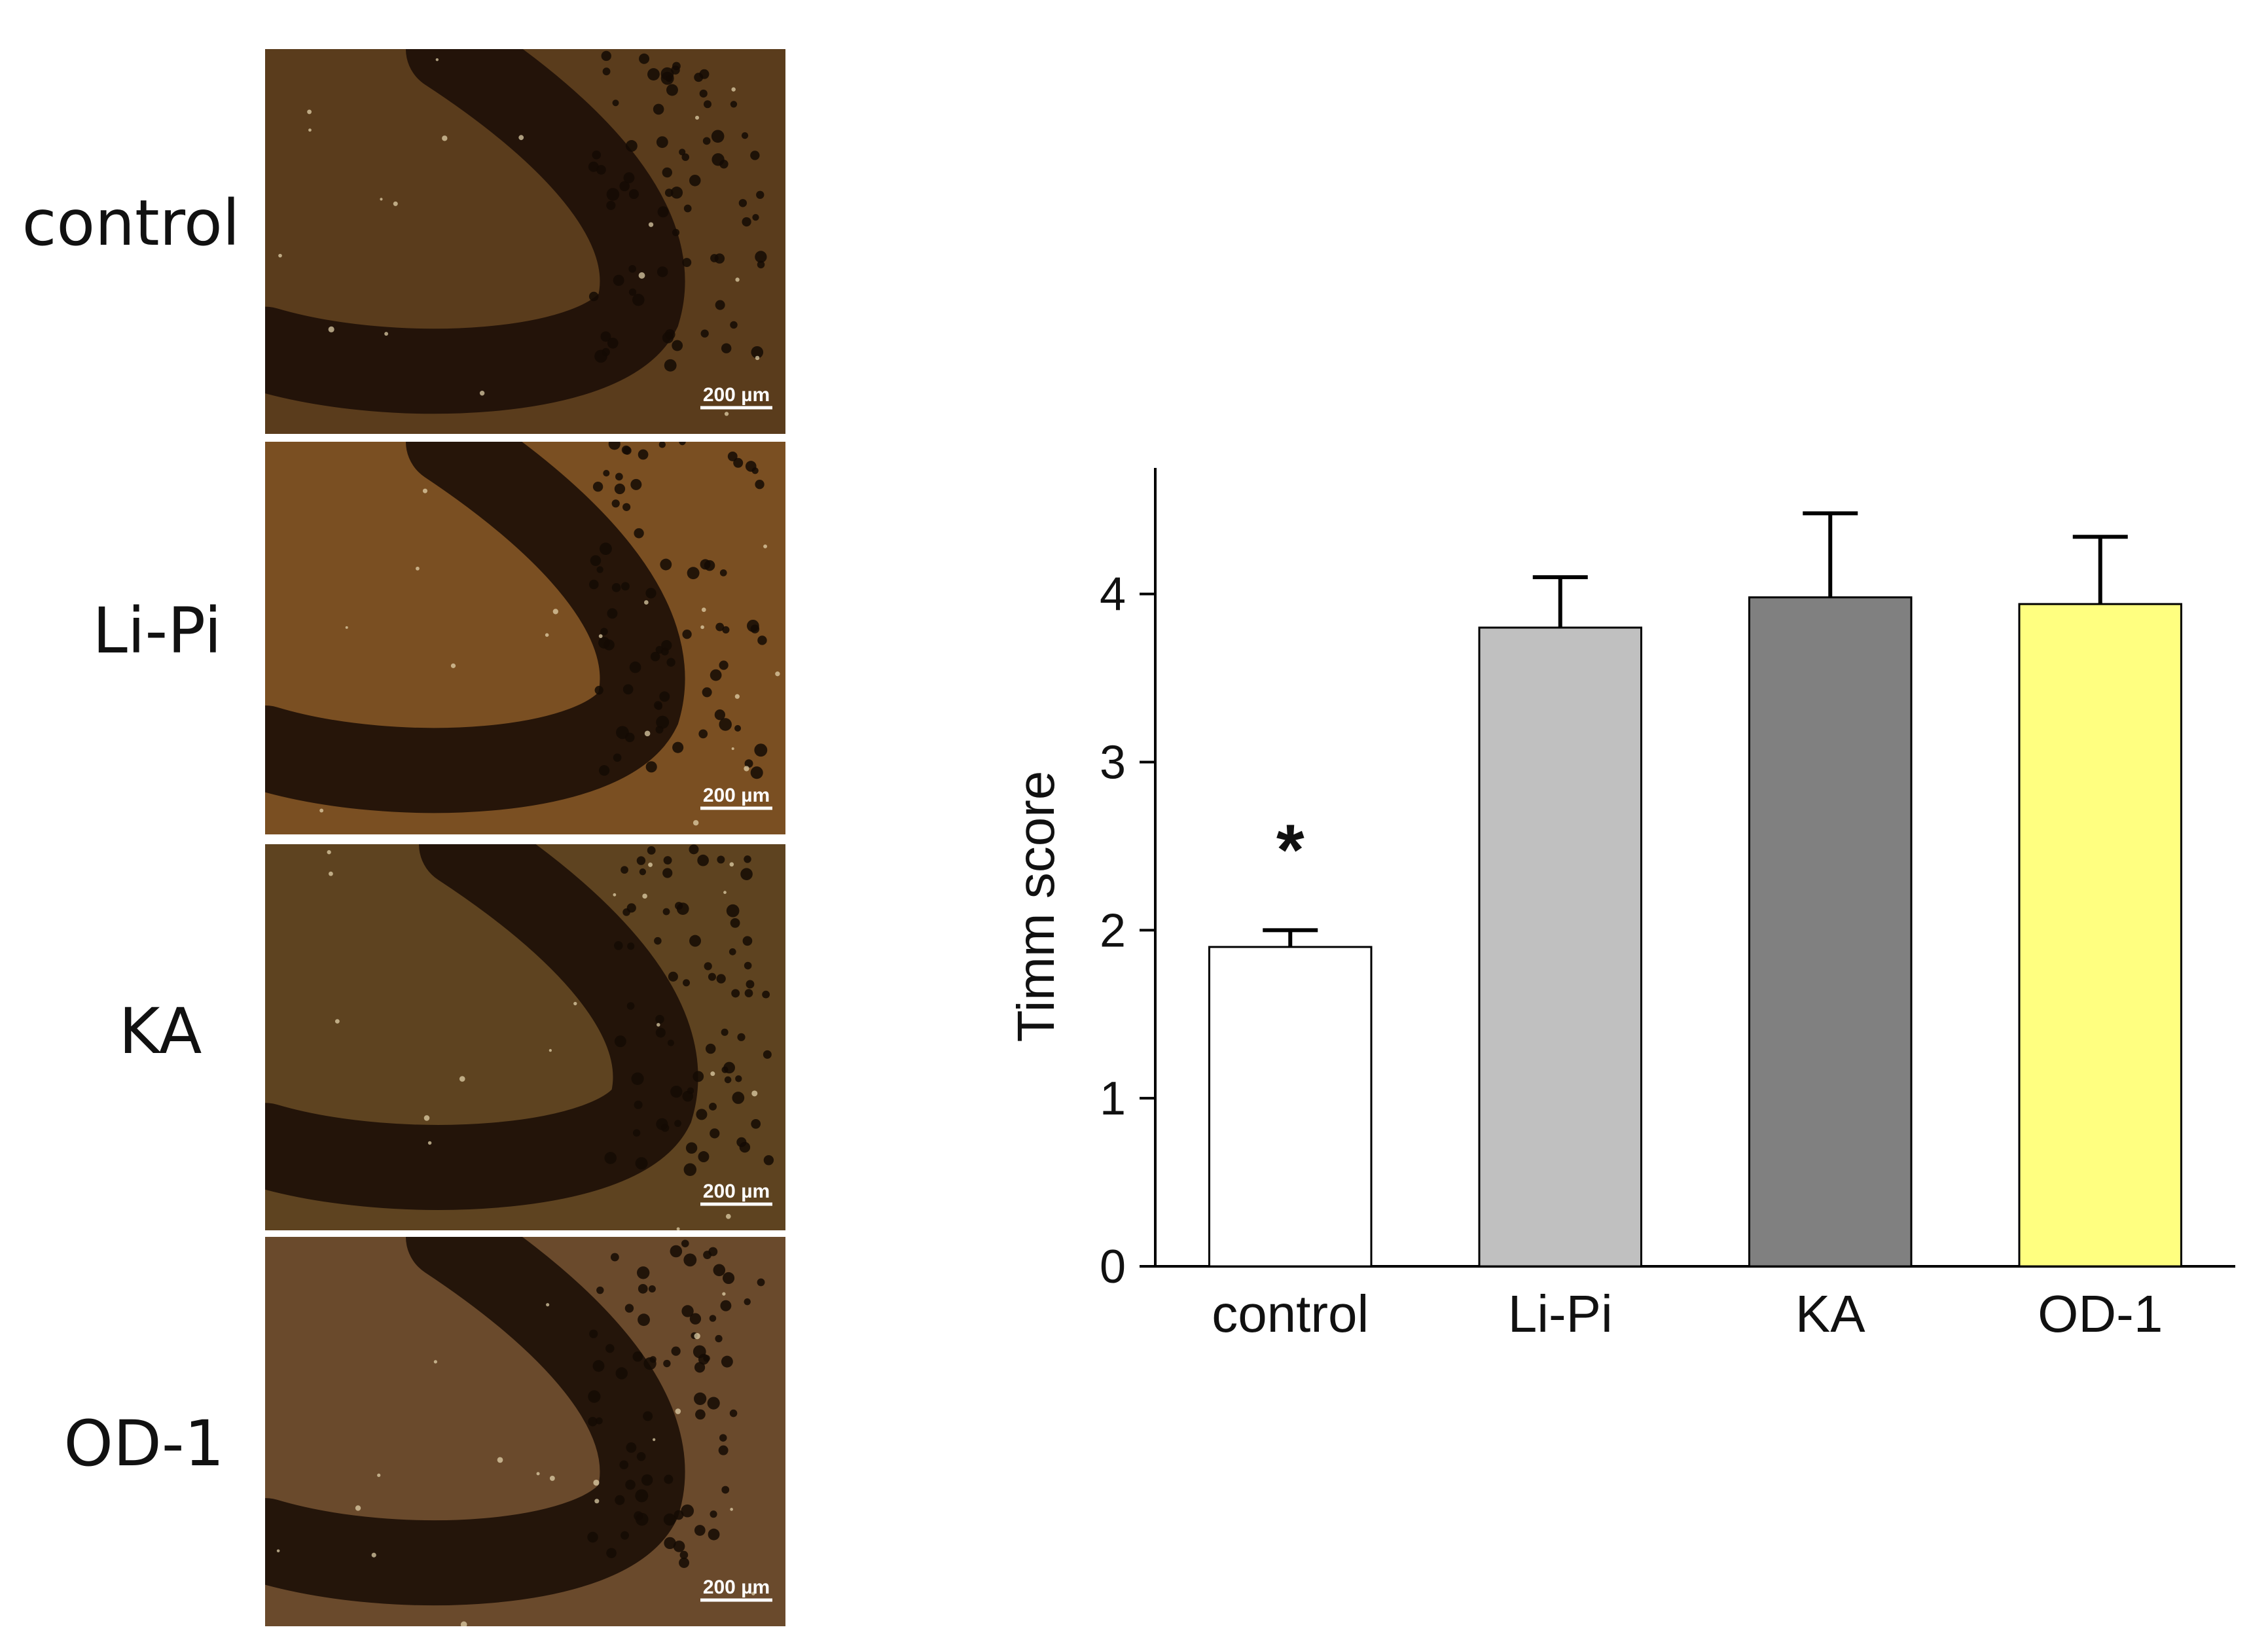 This screenshot has height=1640, width=2268. I want to click on y-axis-label: Timm score, so click(1036, 907).